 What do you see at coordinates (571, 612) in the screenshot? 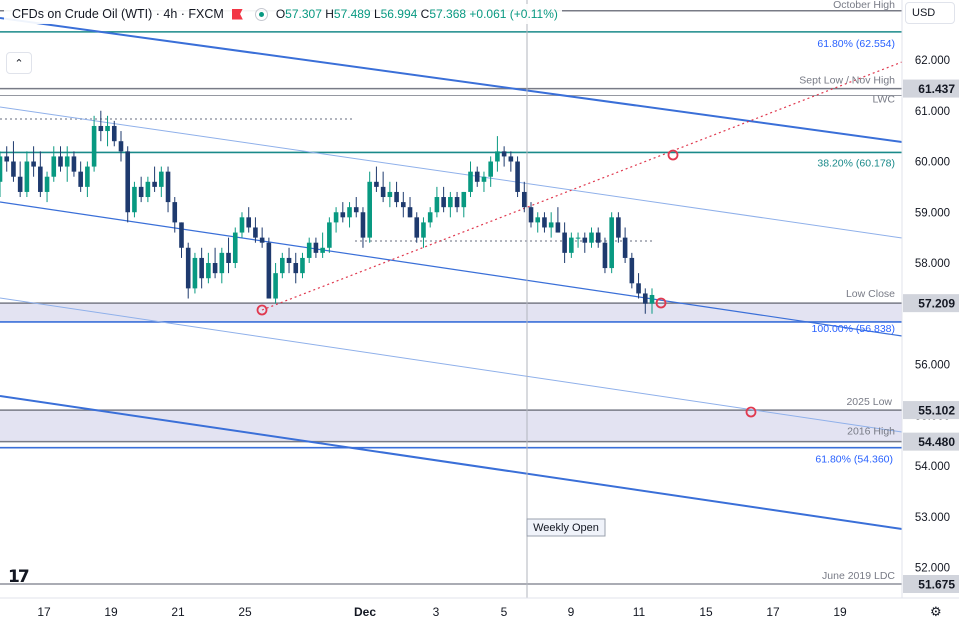
I see `x-tick-label: 9` at bounding box center [571, 612].